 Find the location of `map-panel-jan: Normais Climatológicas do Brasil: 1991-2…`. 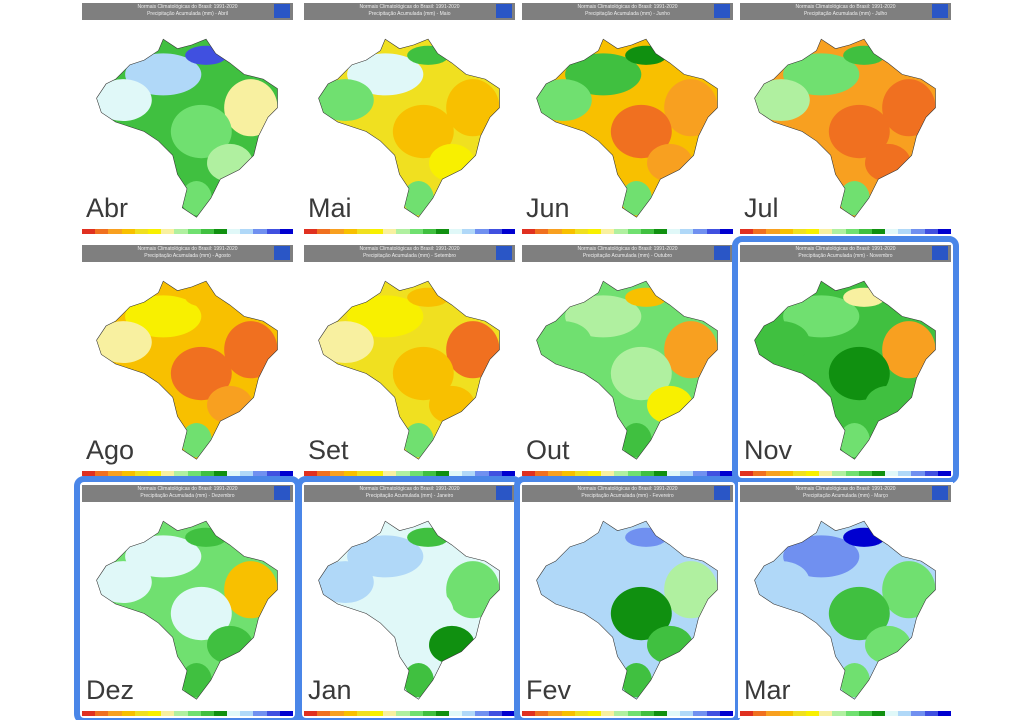

map-panel-jan: Normais Climatológicas do Brasil: 1991-2… is located at coordinates (409, 598).